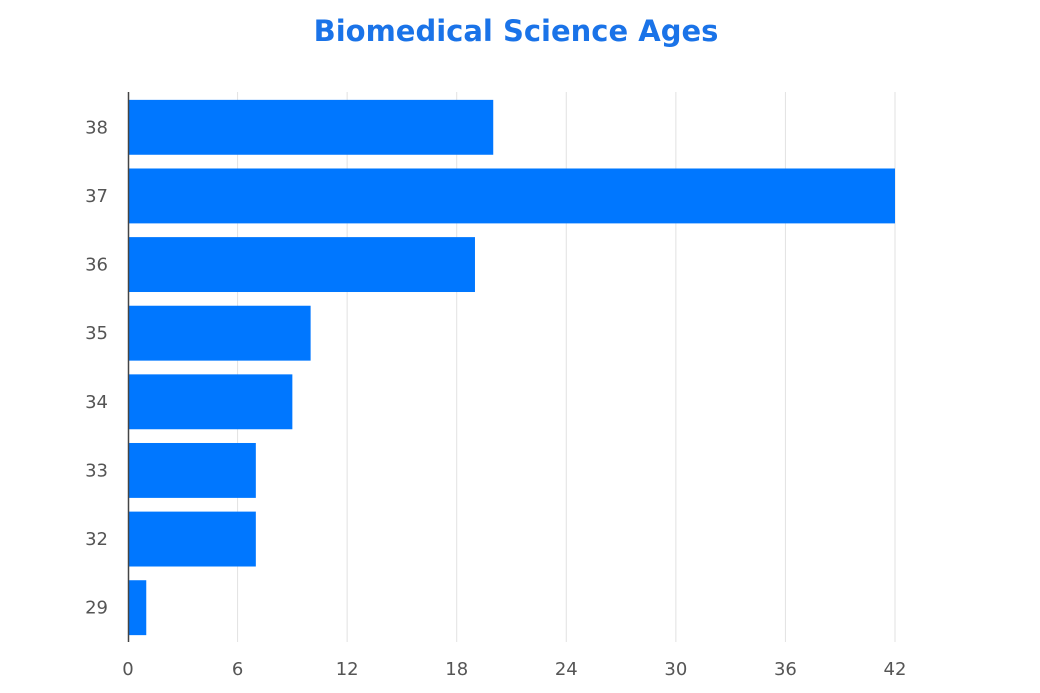 This screenshot has height=693, width=1040. I want to click on y-tick-label: 32, so click(96, 539).